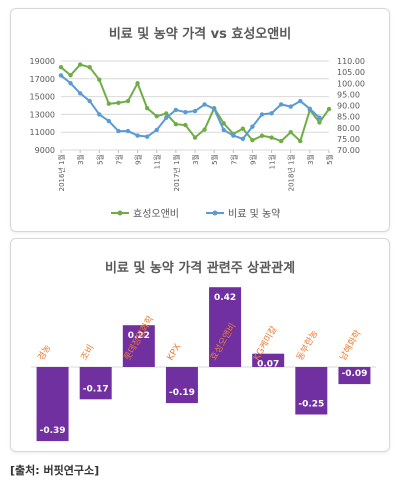  What do you see at coordinates (176, 172) in the screenshot?
I see `x-axis-tick-label: 2017년 1월` at bounding box center [176, 172].